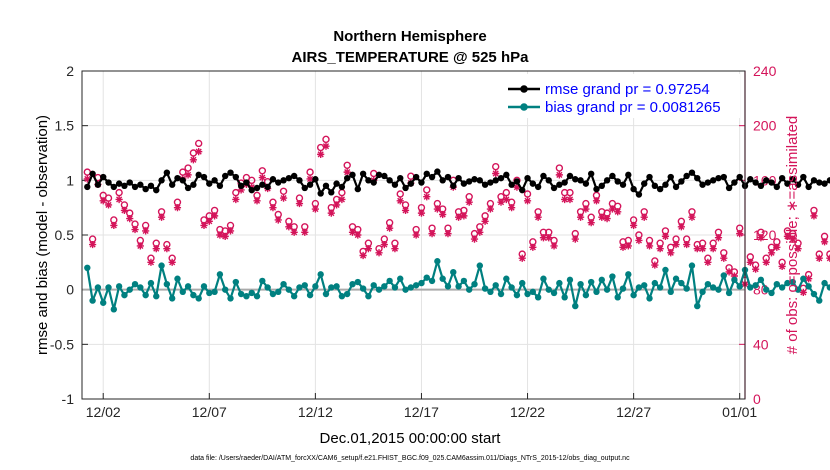 Image resolution: width=830 pixels, height=470 pixels. Describe the element at coordinates (765, 126) in the screenshot. I see `right-tick-label: 200` at that location.